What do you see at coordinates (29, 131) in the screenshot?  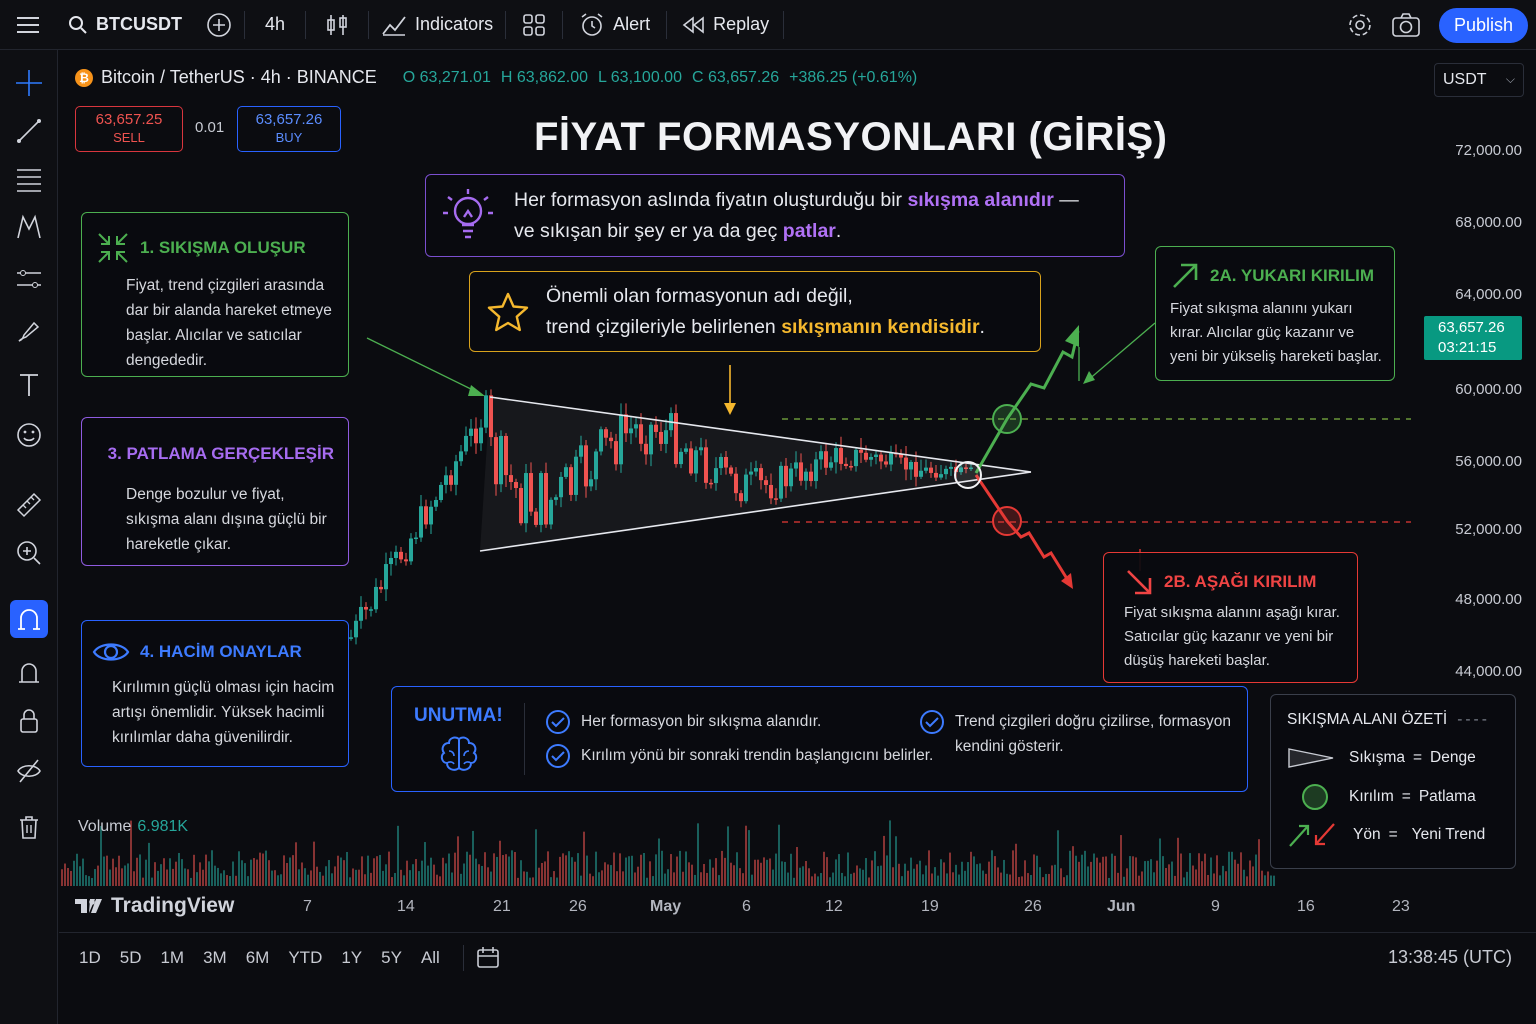 I see `trendline-tool` at bounding box center [29, 131].